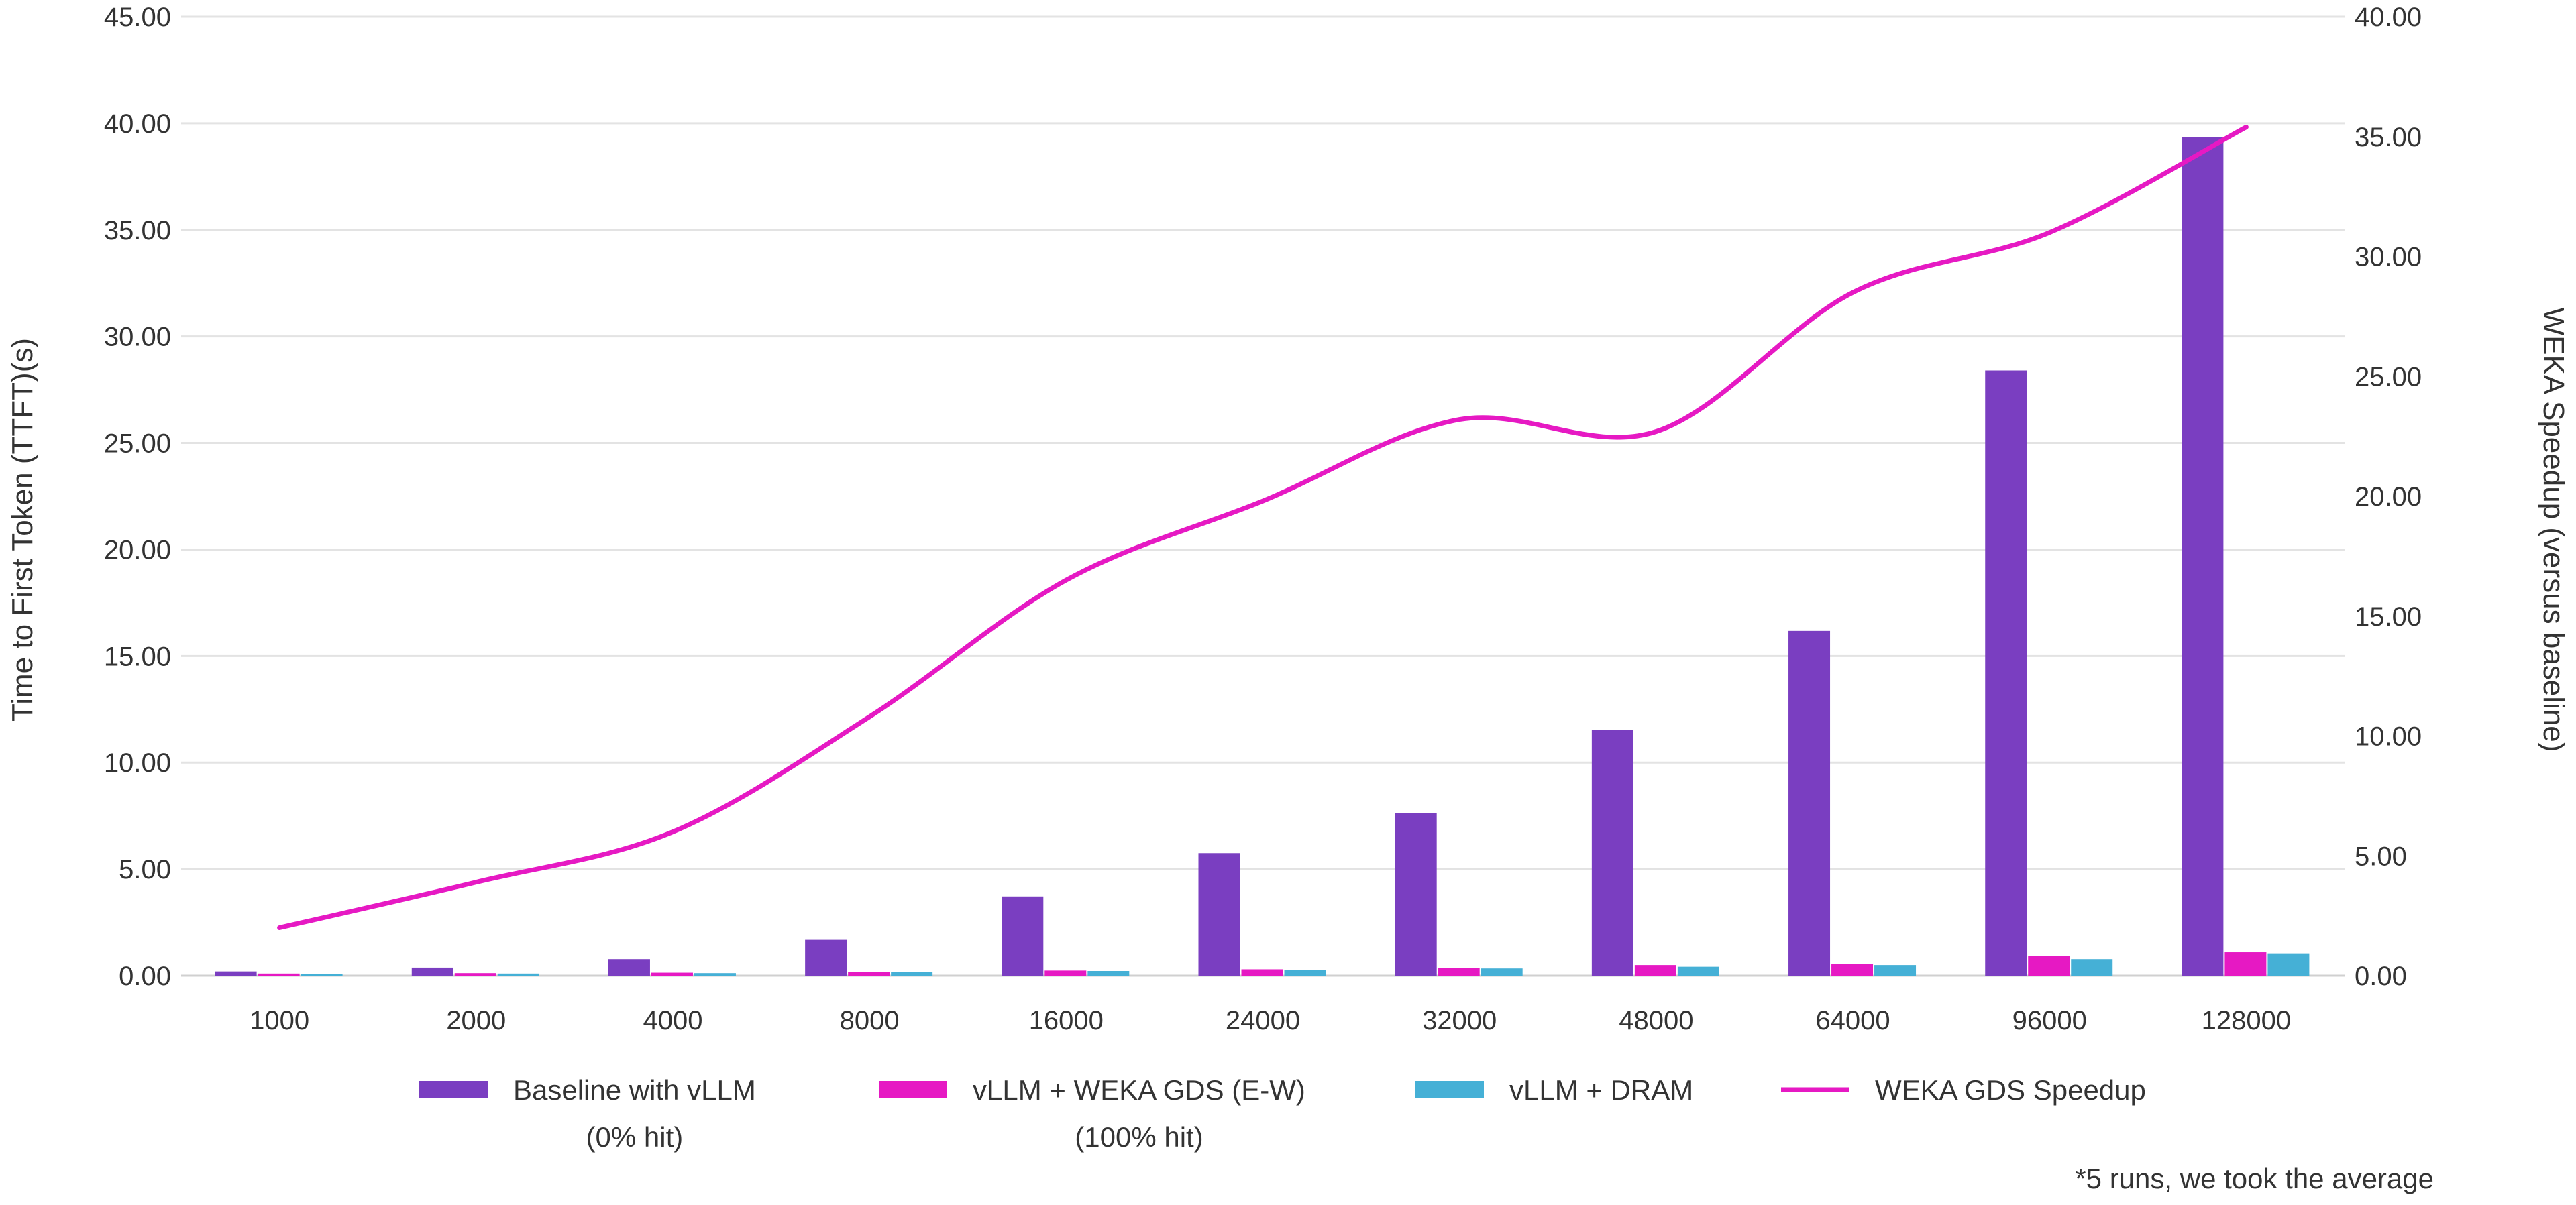 The image size is (2576, 1205). What do you see at coordinates (476, 1021) in the screenshot?
I see `x-tick-label: 2000` at bounding box center [476, 1021].